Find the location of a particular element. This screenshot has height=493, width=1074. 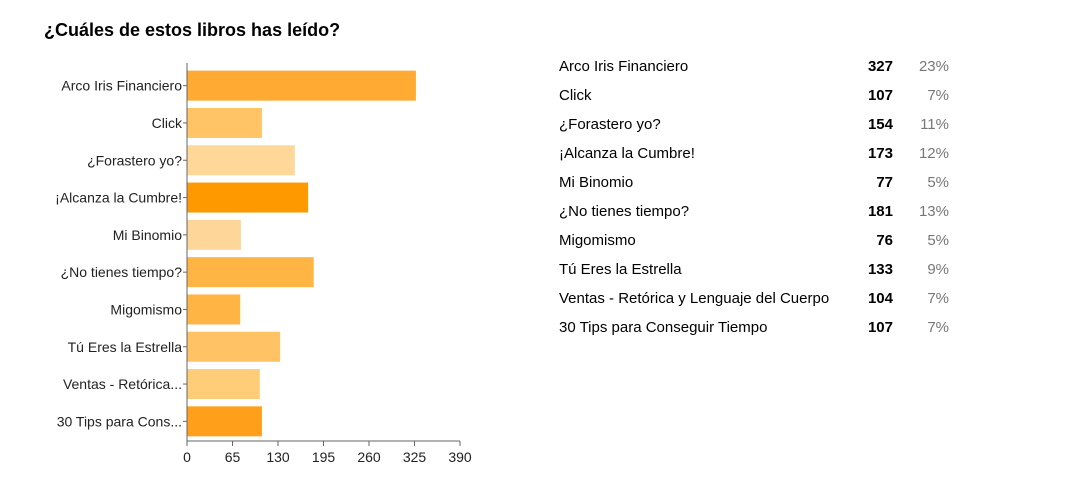

summary-count: 76 is located at coordinates (884, 240).